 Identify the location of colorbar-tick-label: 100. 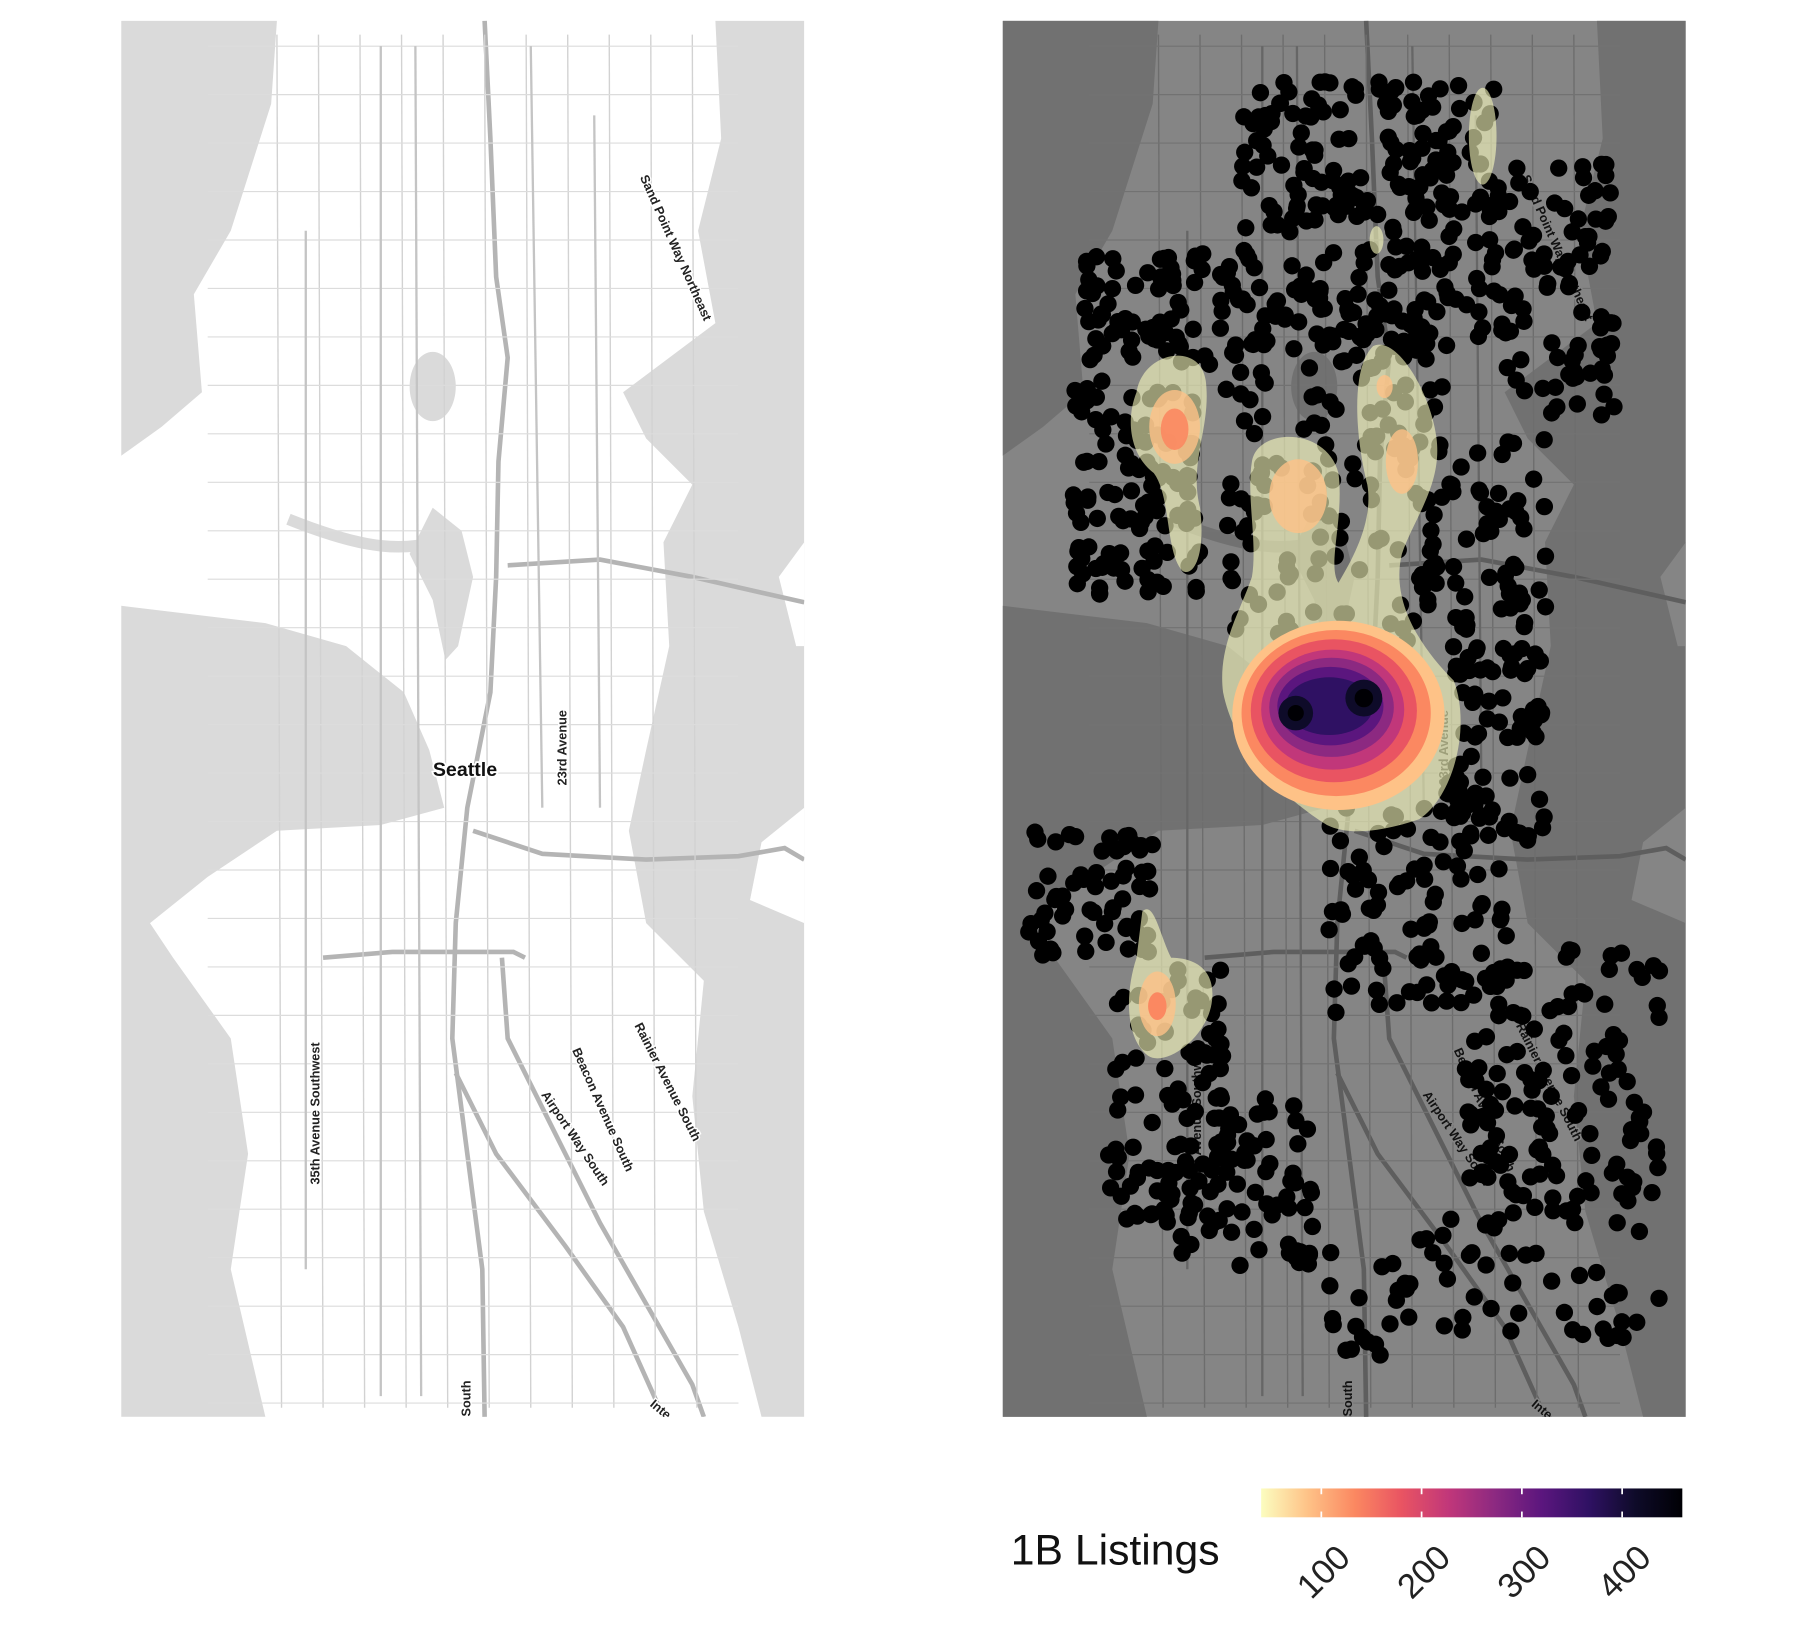
(1324, 1572).